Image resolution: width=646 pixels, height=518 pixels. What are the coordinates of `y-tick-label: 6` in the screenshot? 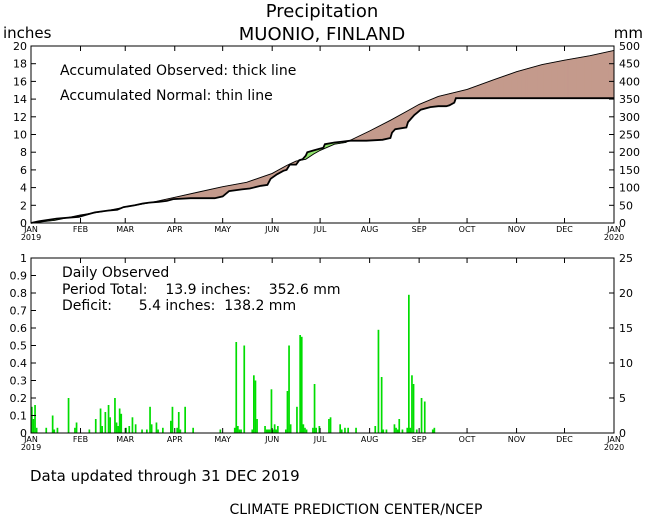 It's located at (23, 170).